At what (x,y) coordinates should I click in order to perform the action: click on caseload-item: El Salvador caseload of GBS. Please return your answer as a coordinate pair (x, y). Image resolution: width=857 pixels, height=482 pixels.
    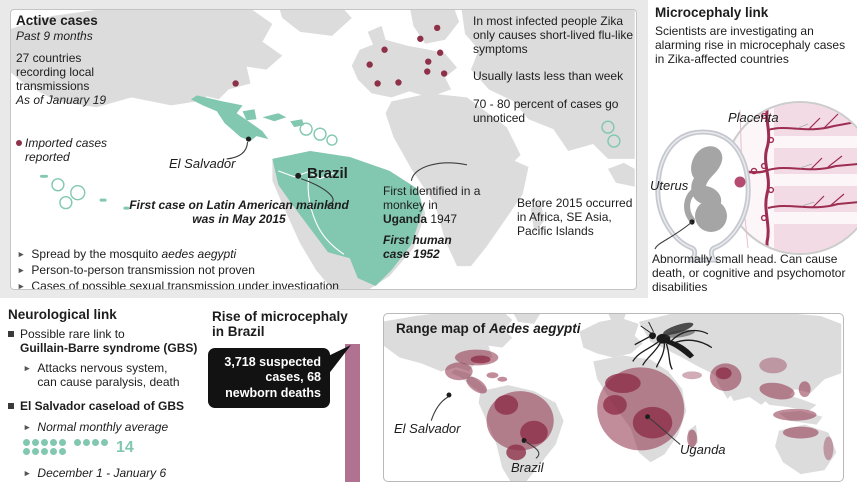
    Looking at the image, I should click on (107, 406).